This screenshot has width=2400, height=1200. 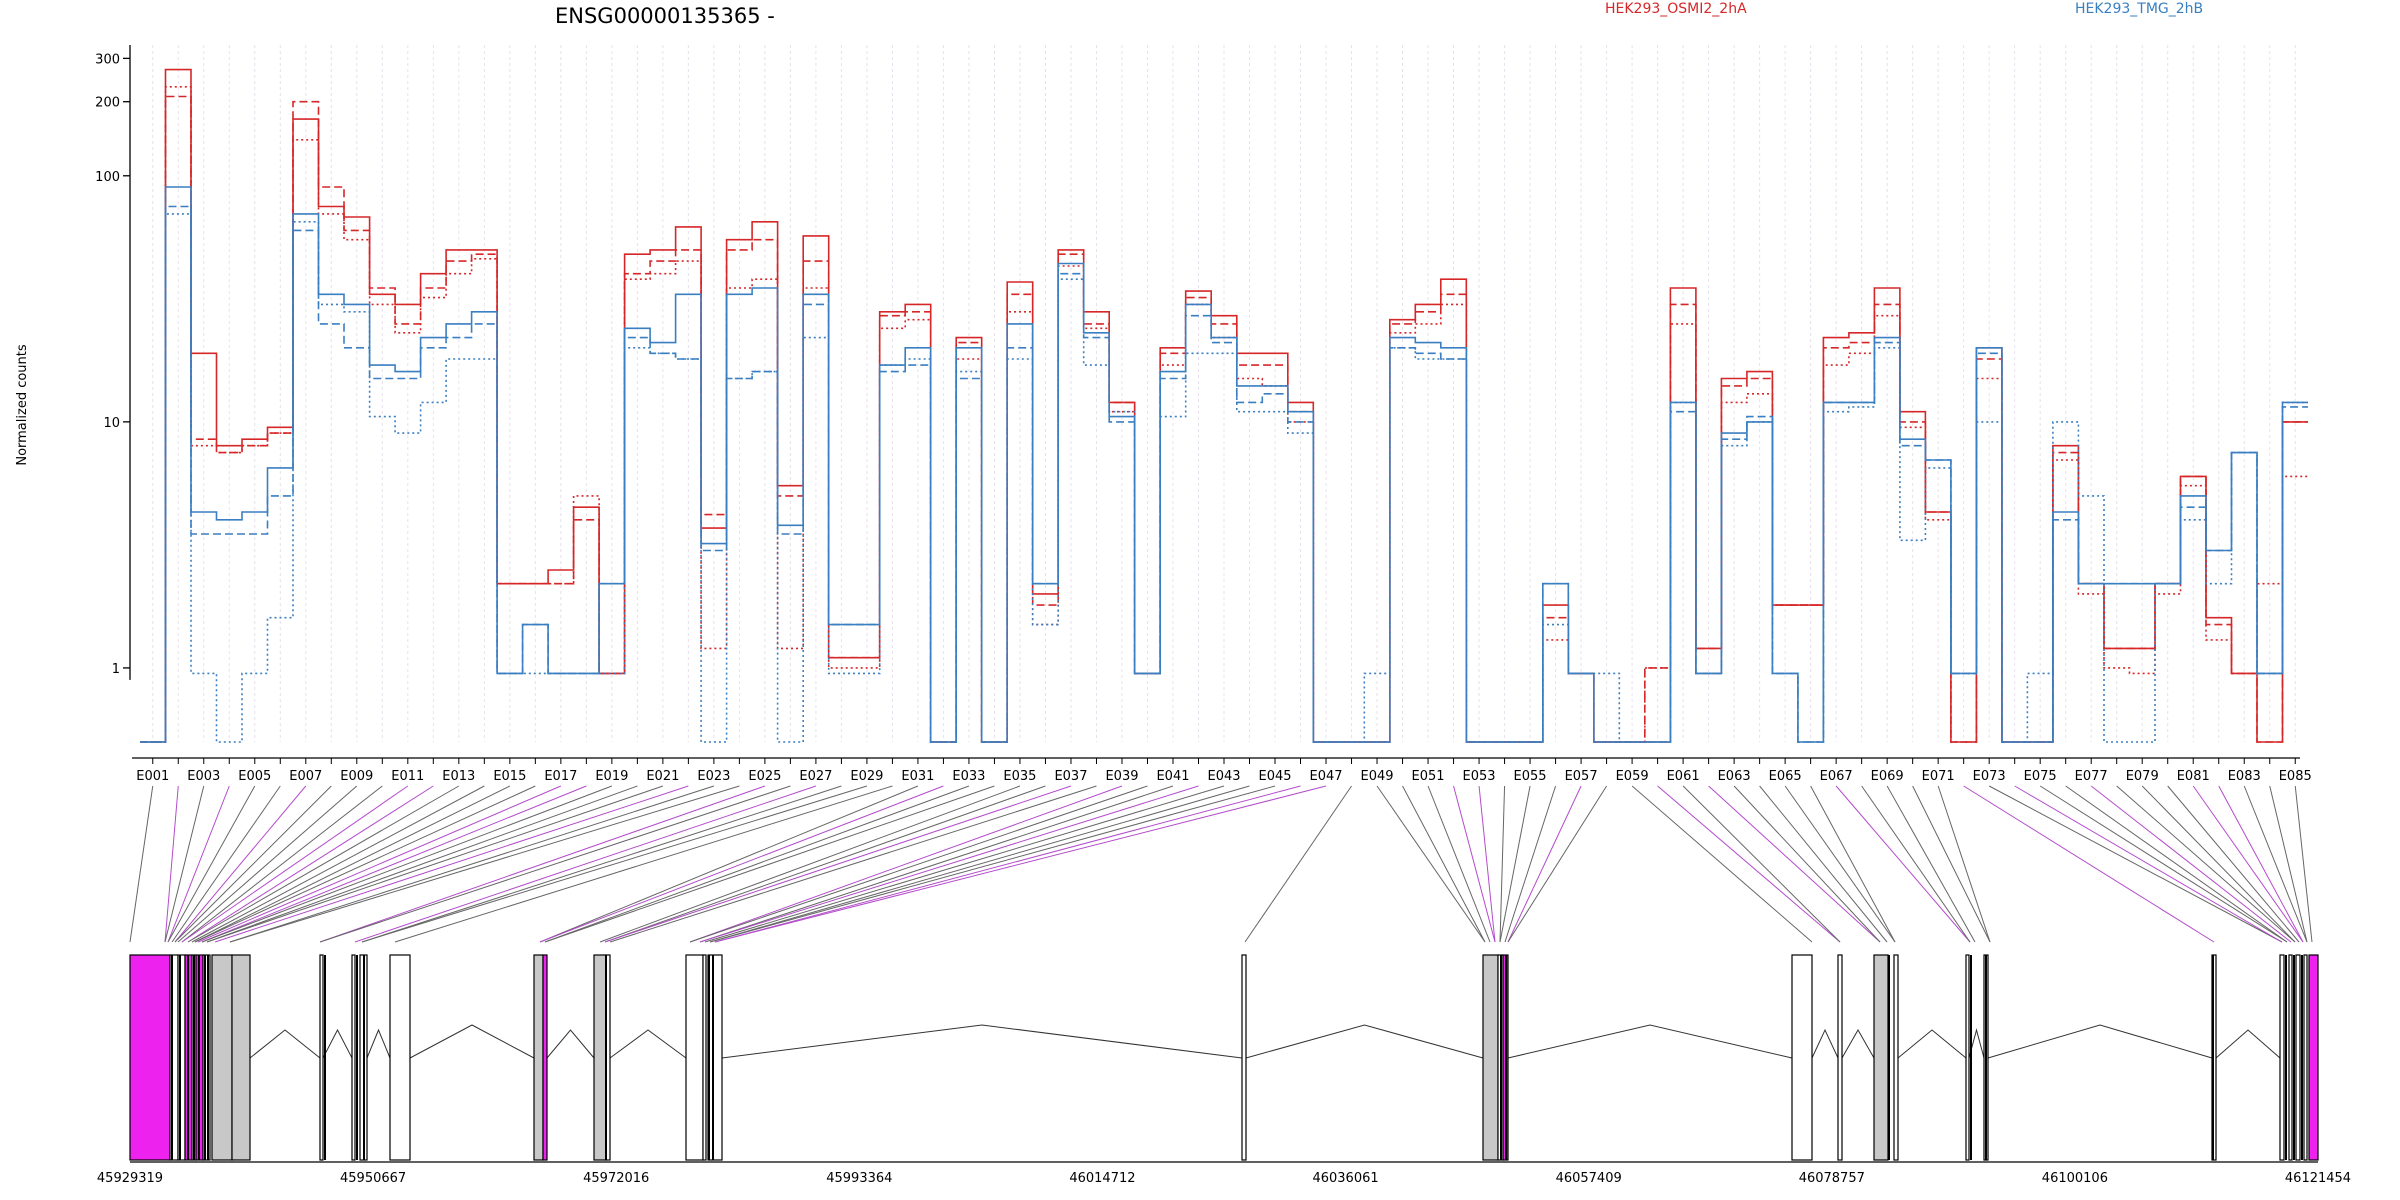 I want to click on y-axis: 1 10 100 200 300, so click(x=113, y=362).